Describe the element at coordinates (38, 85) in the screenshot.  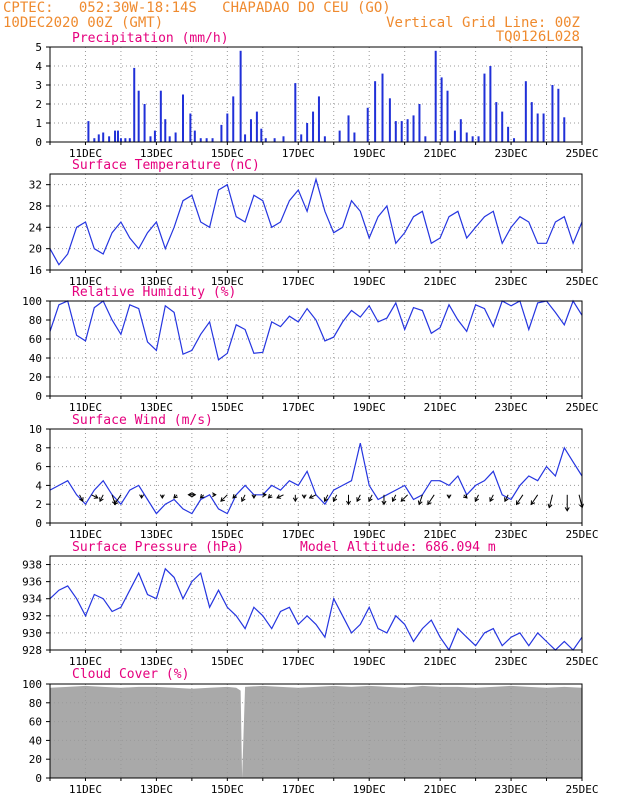
I see `y-tick-label: 3` at that location.